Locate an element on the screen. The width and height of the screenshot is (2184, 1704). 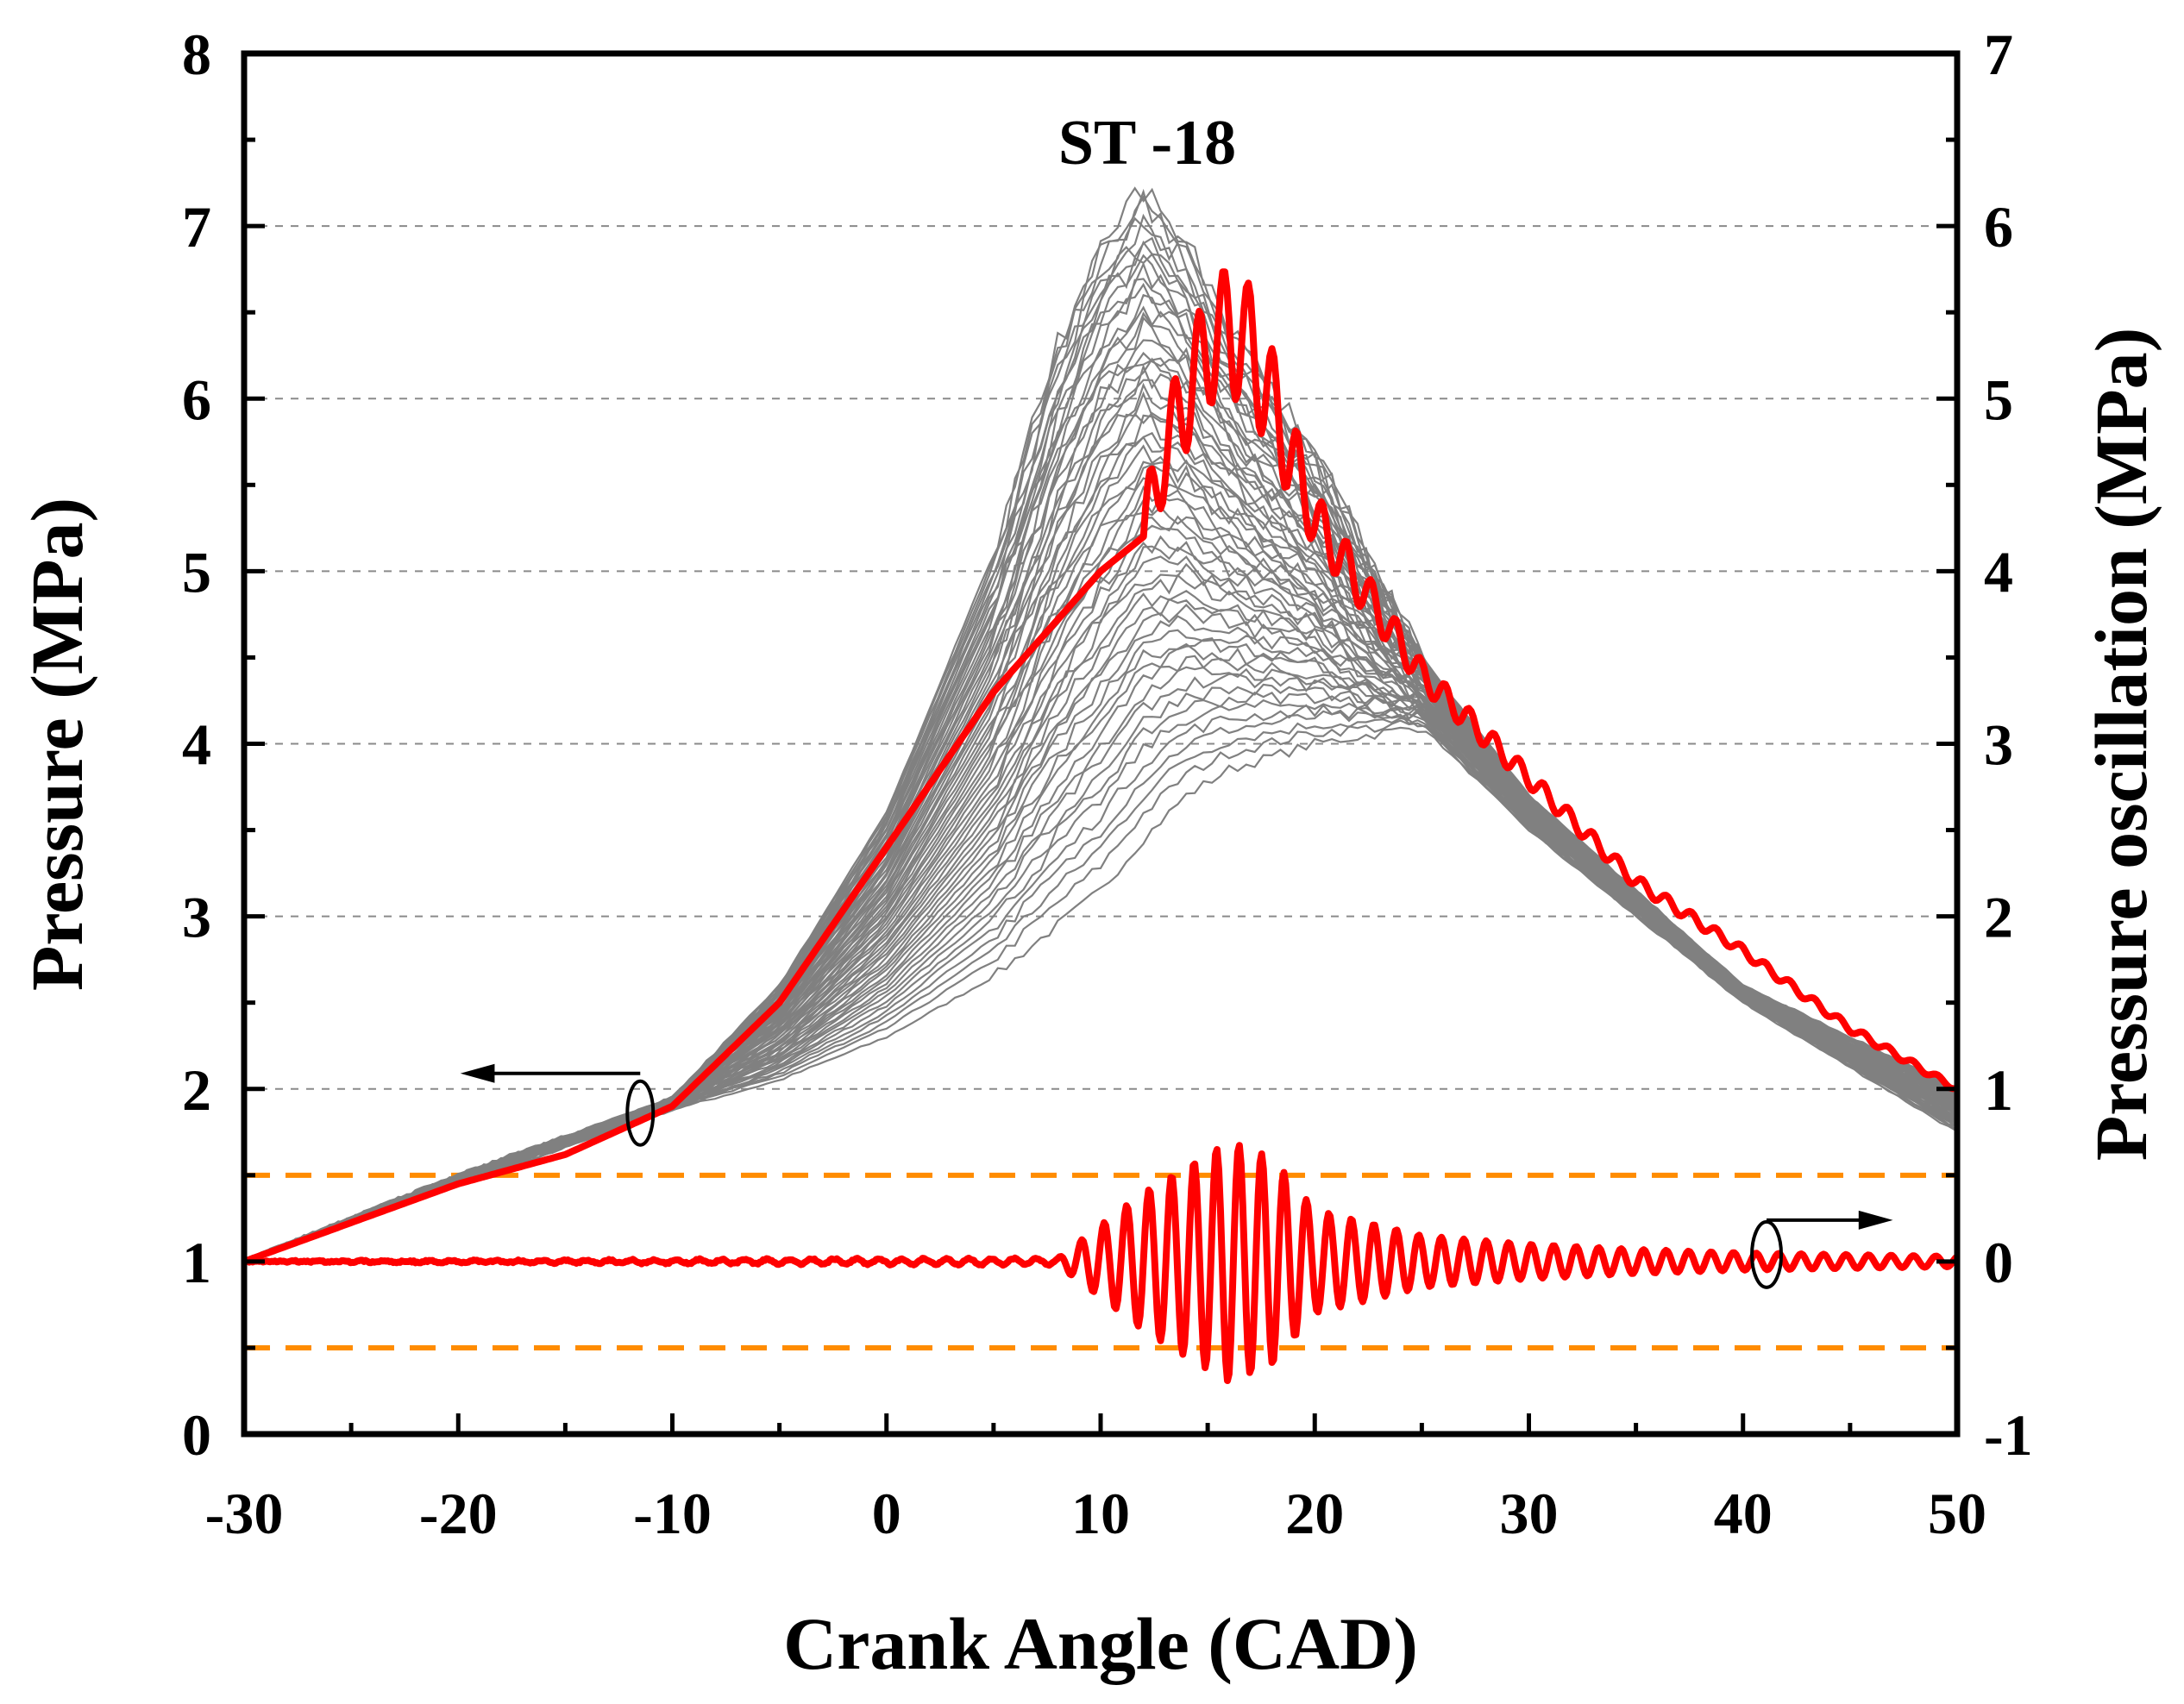
y-tick-label: 8 is located at coordinates (197, 55).